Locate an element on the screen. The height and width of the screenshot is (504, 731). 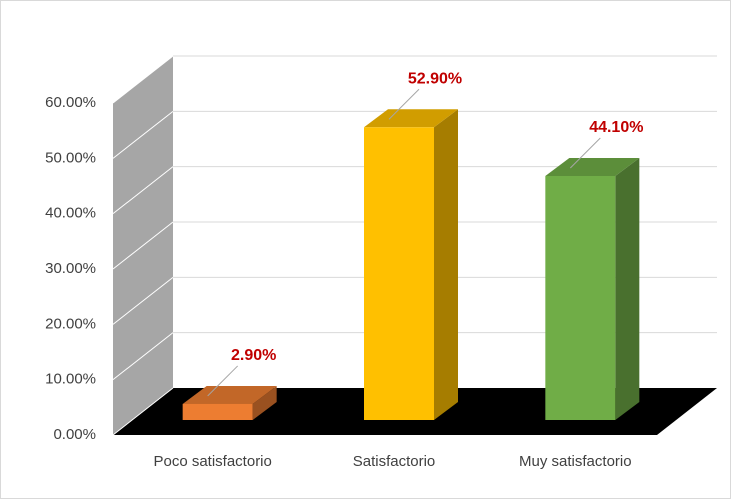
y-tick-label: 20.00% is located at coordinates (70, 323).